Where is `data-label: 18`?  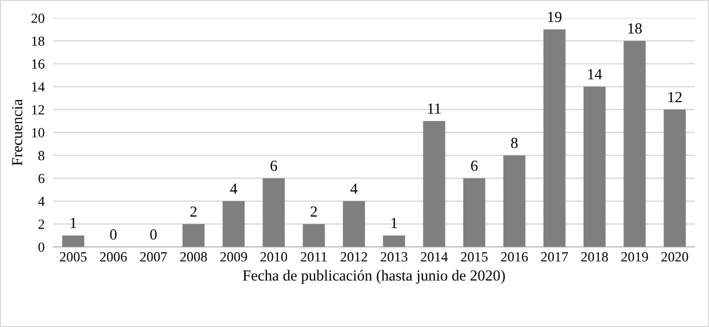
data-label: 18 is located at coordinates (635, 28).